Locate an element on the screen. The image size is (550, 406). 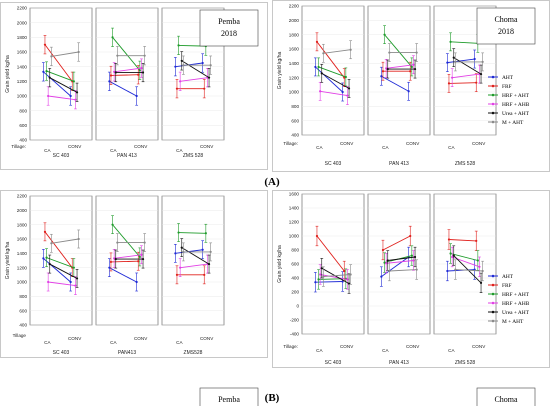
chart-title: 2018 is located at coordinates (229, 33).